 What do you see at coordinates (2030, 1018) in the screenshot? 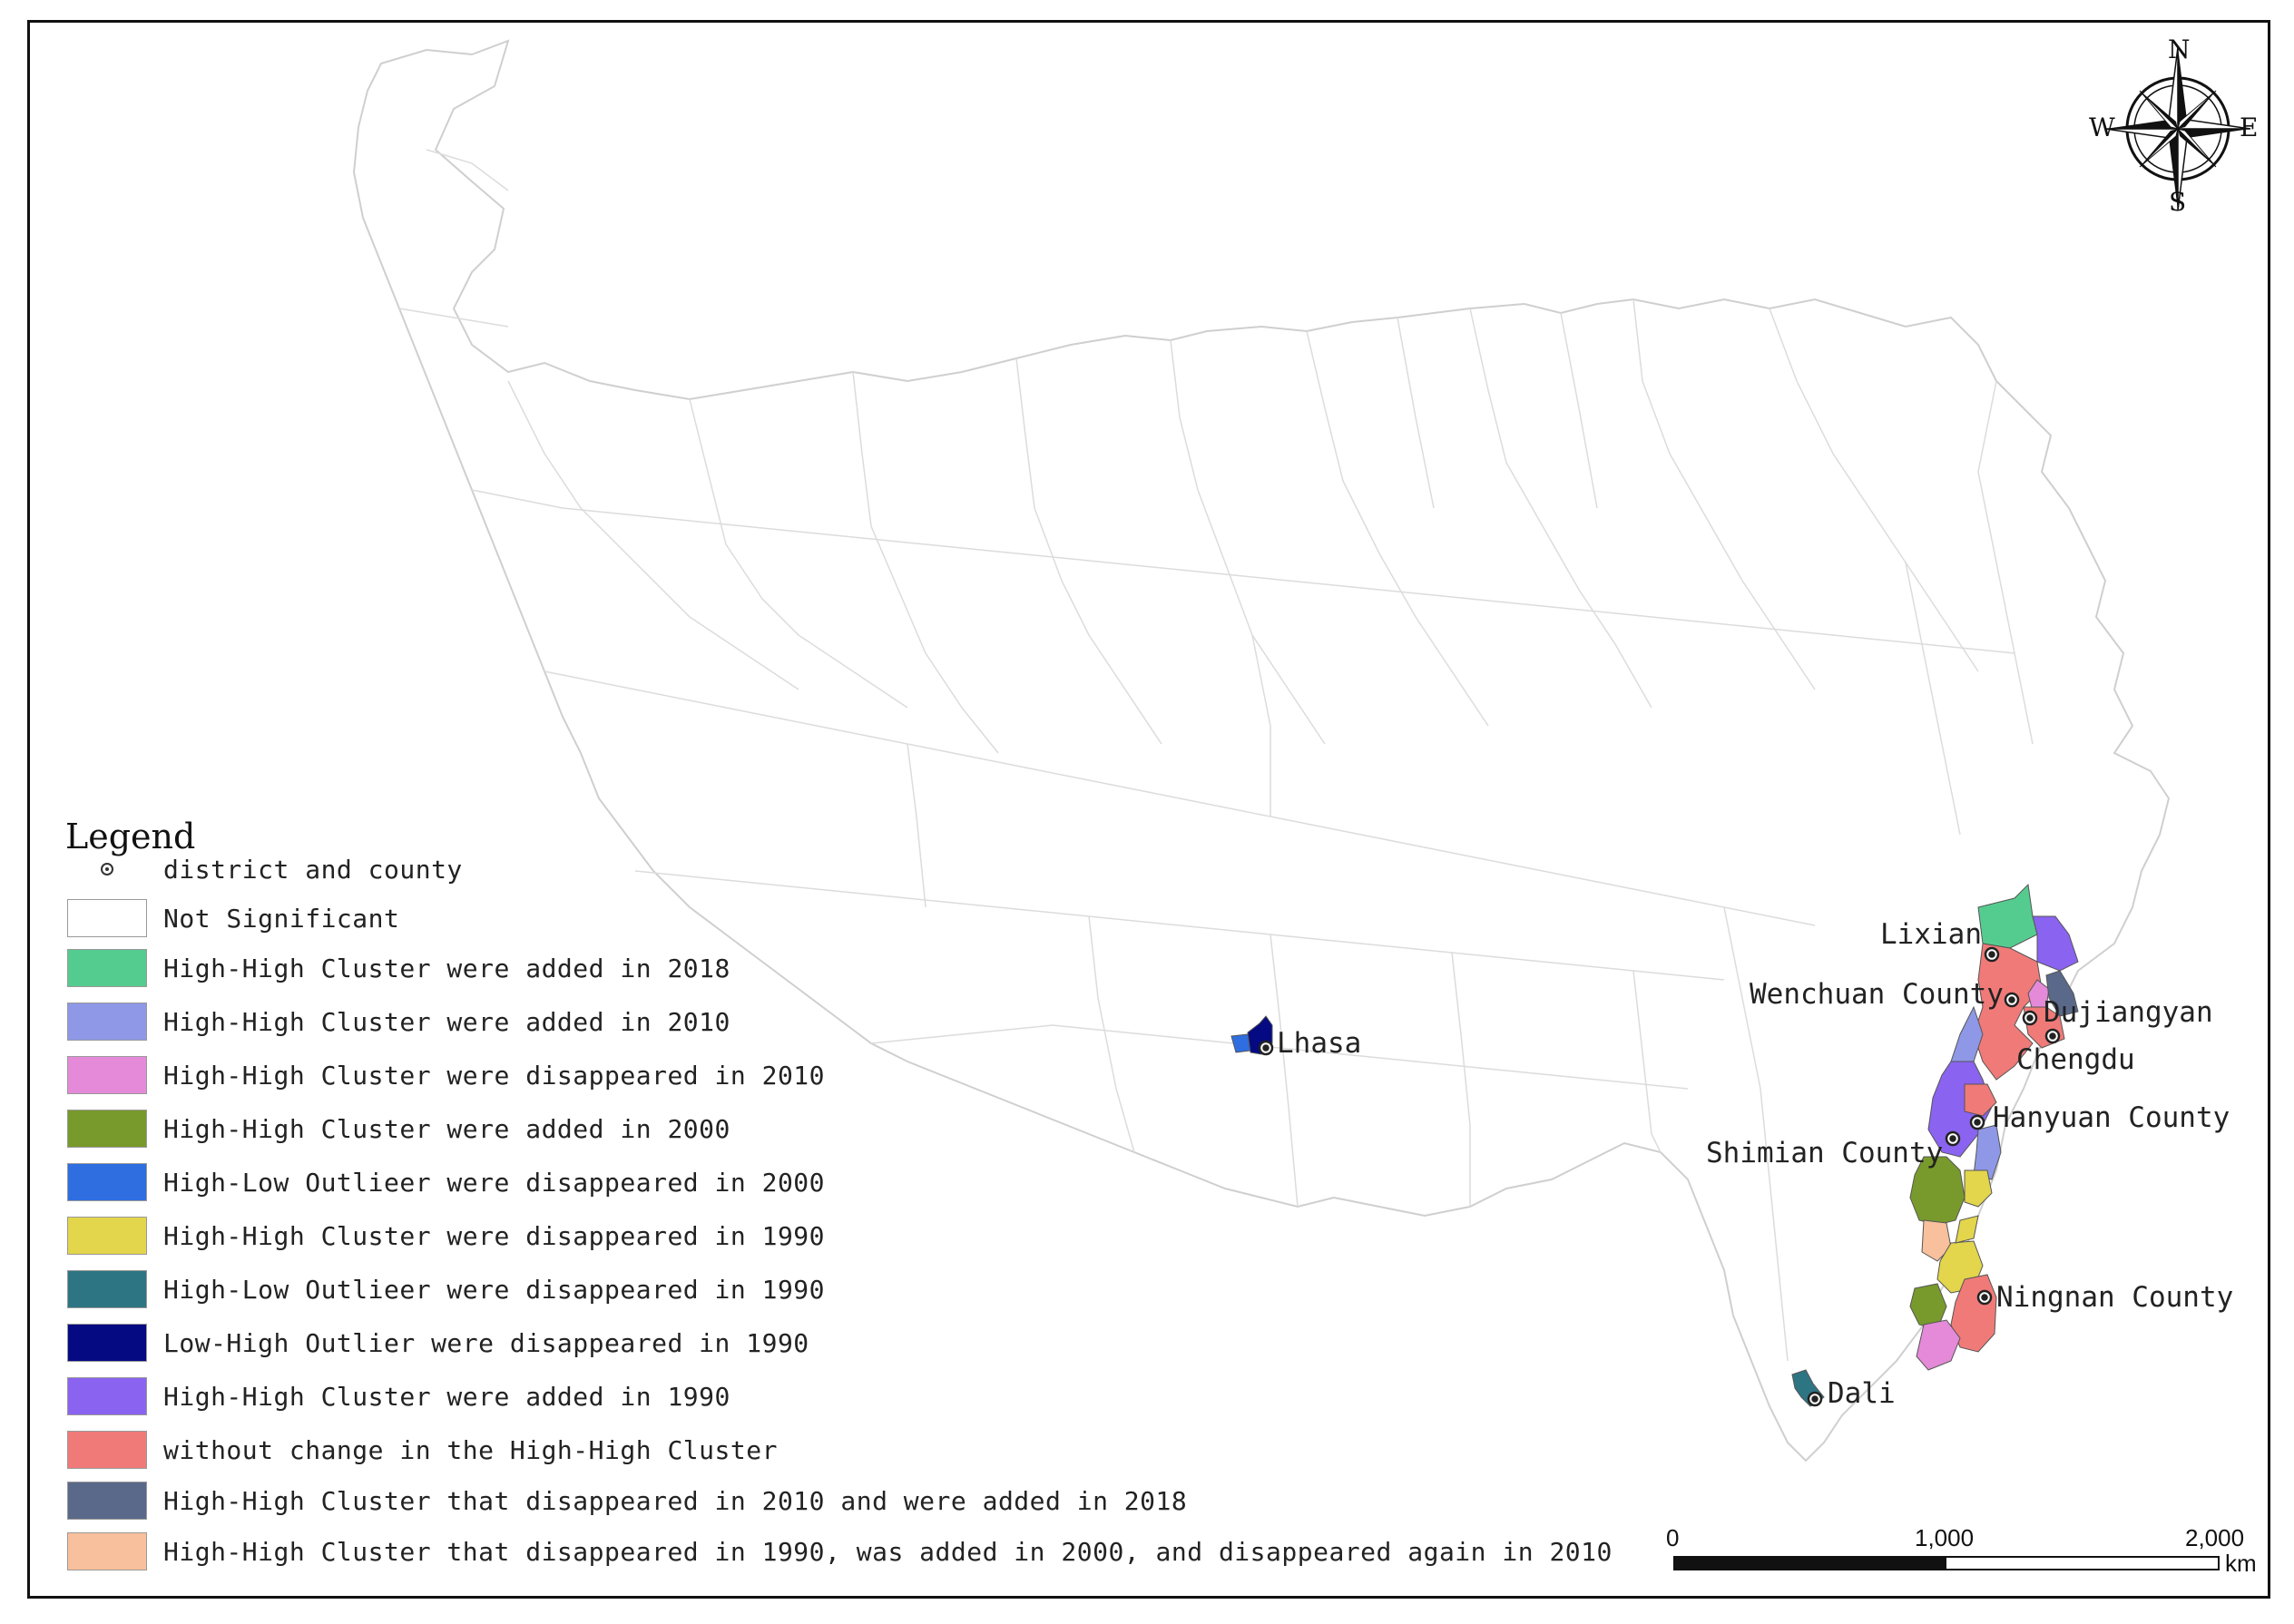
I see `marker-dujiangyan` at bounding box center [2030, 1018].